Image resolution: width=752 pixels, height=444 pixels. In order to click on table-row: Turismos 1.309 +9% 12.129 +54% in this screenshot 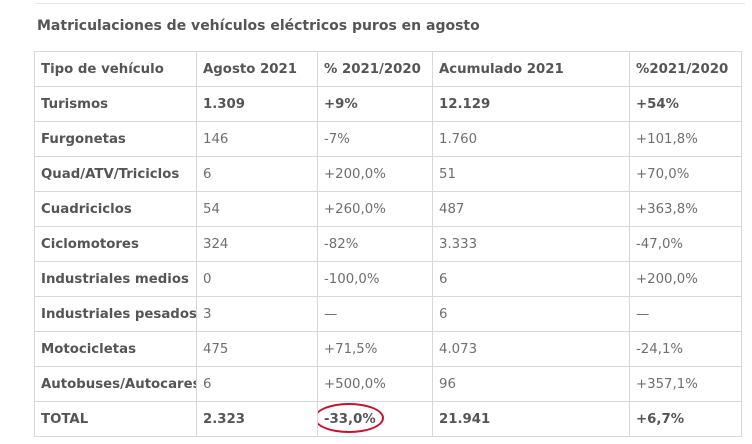, I will do `click(388, 104)`.